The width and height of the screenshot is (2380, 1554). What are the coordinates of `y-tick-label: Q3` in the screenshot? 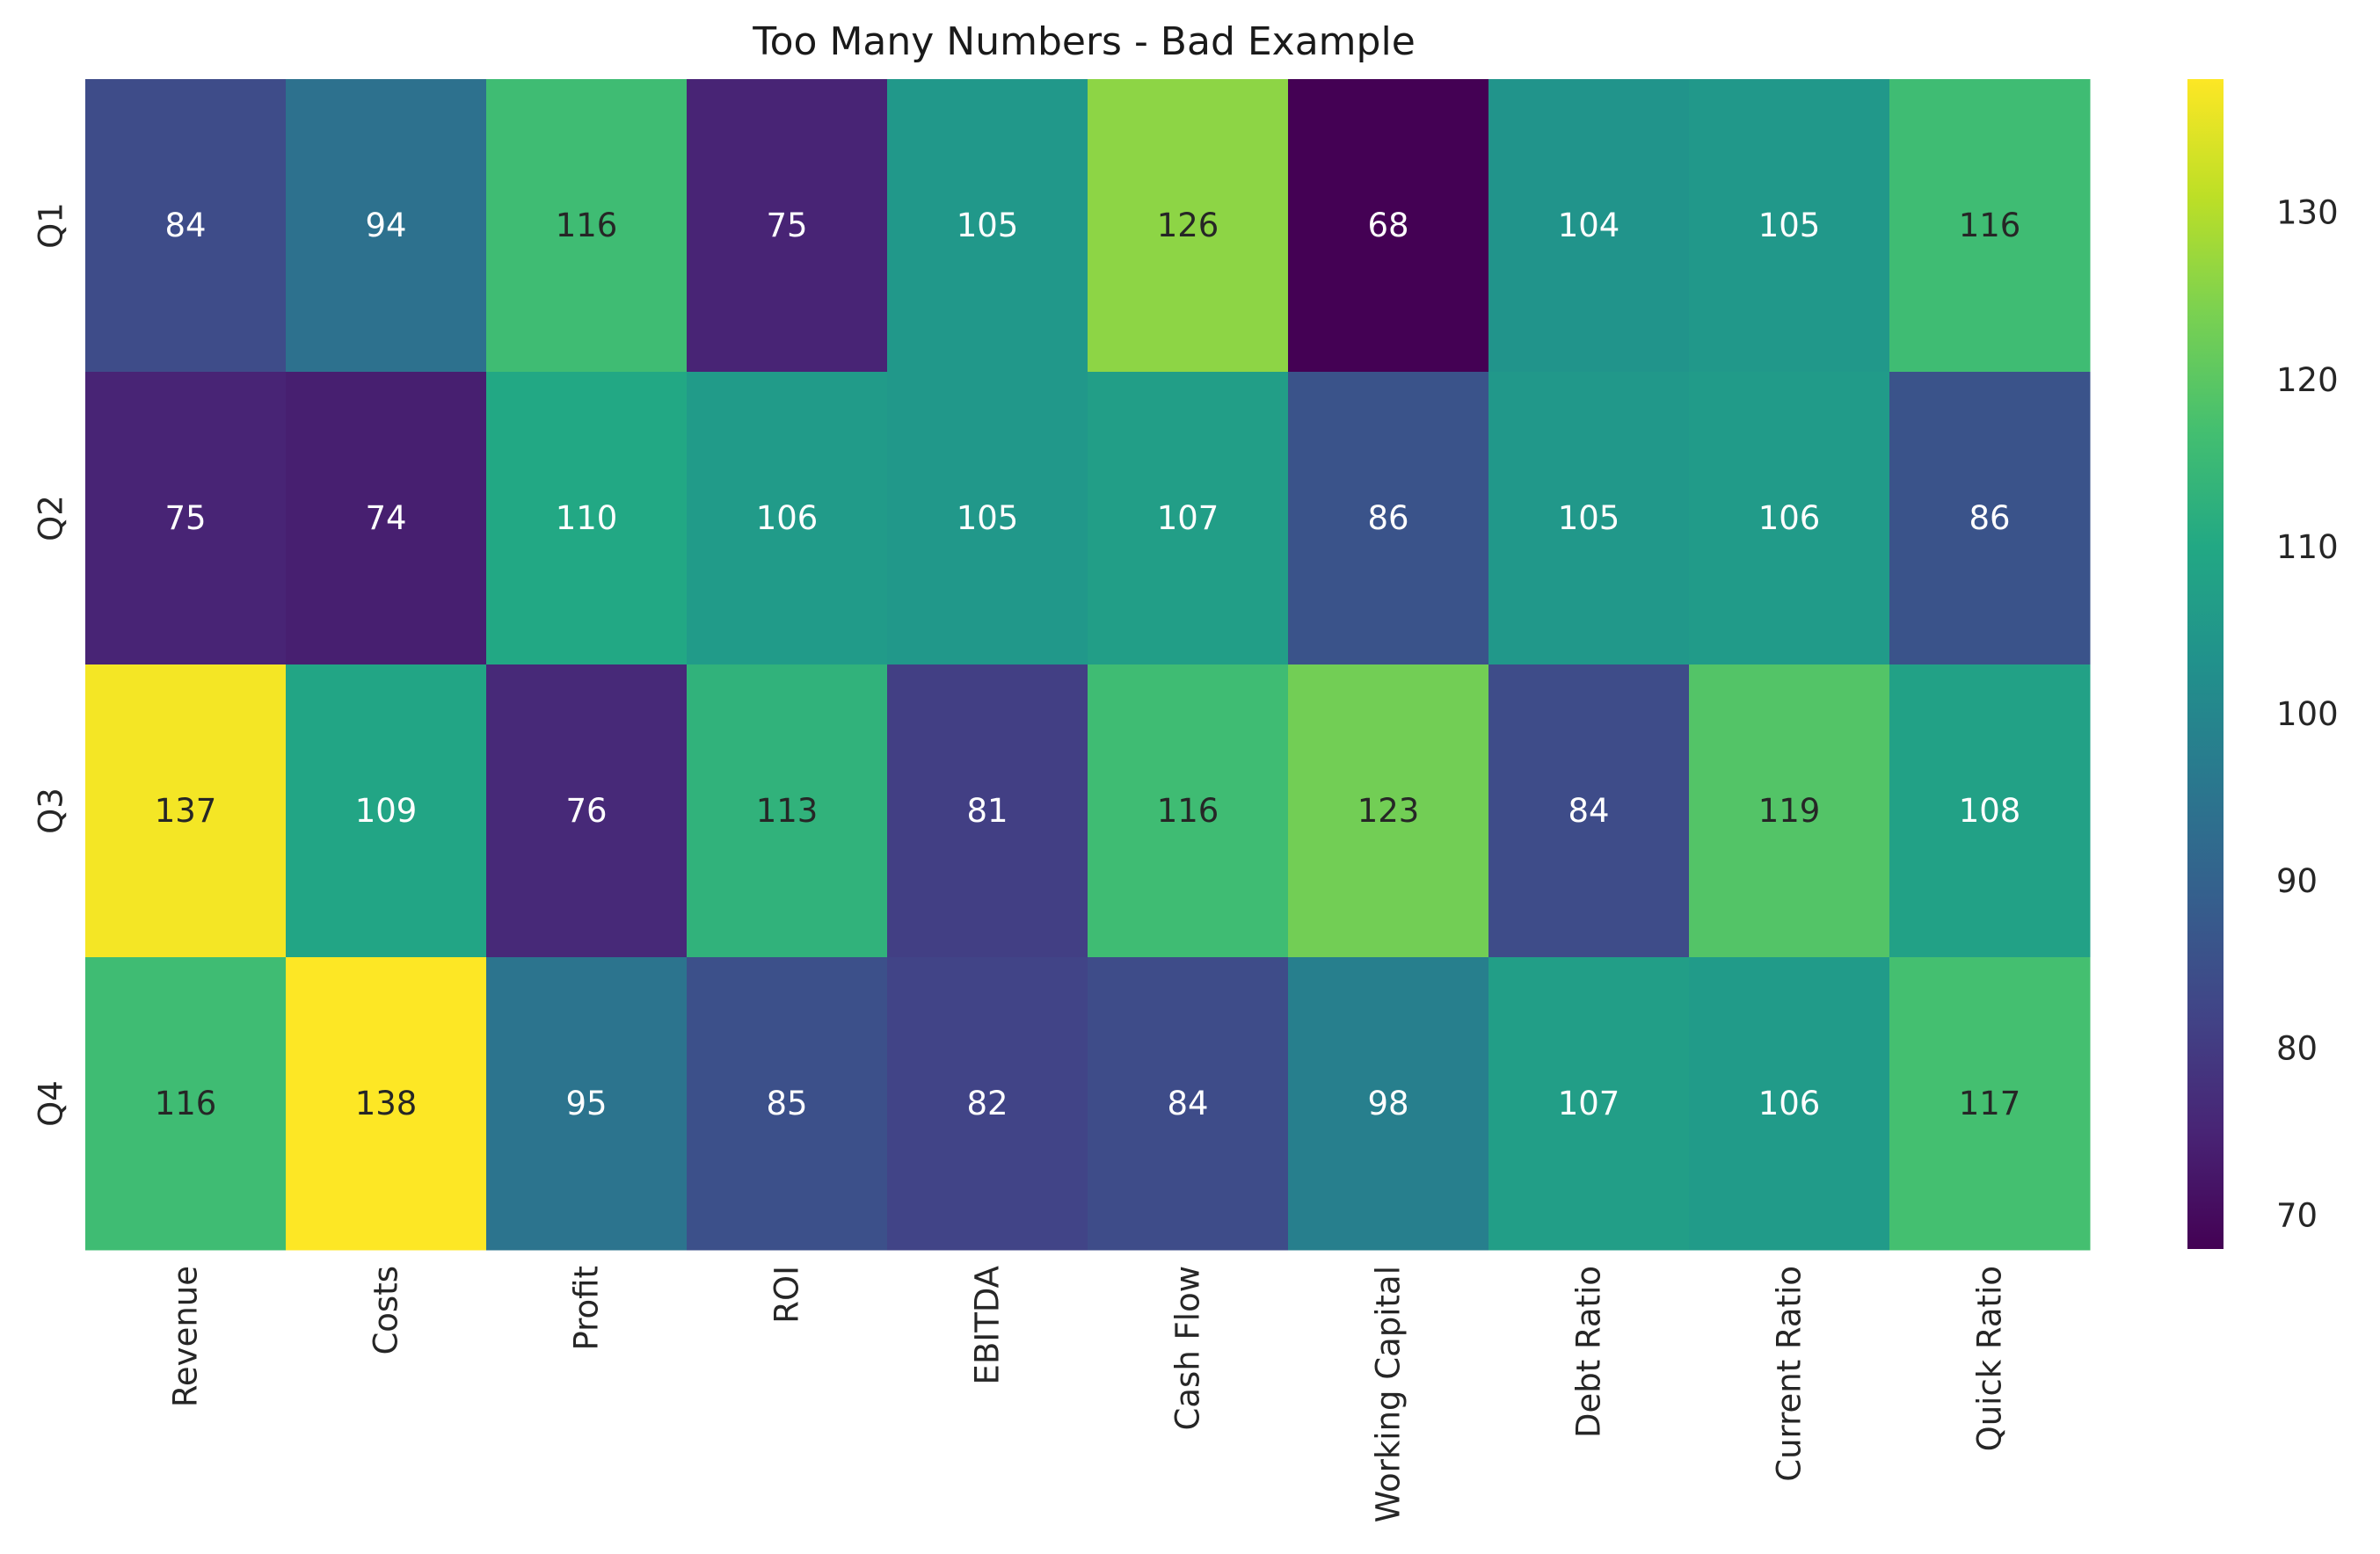 It's located at (51, 811).